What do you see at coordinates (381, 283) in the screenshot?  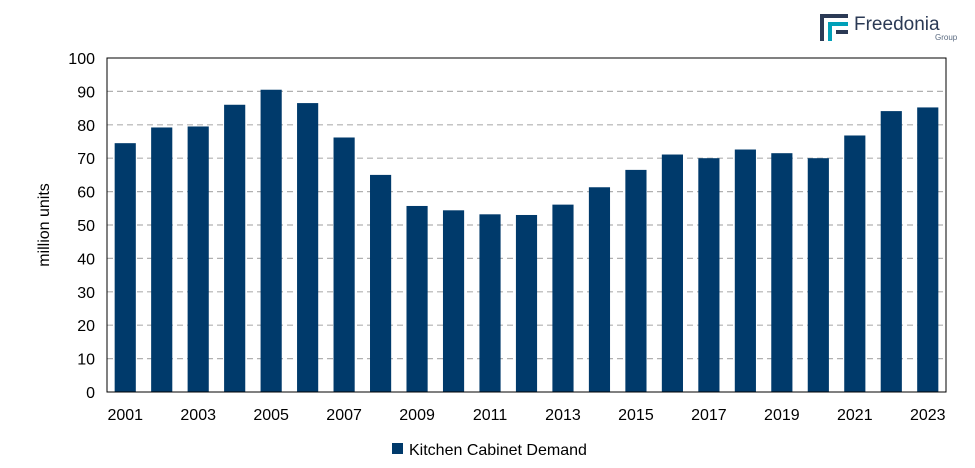 I see `bar-2008` at bounding box center [381, 283].